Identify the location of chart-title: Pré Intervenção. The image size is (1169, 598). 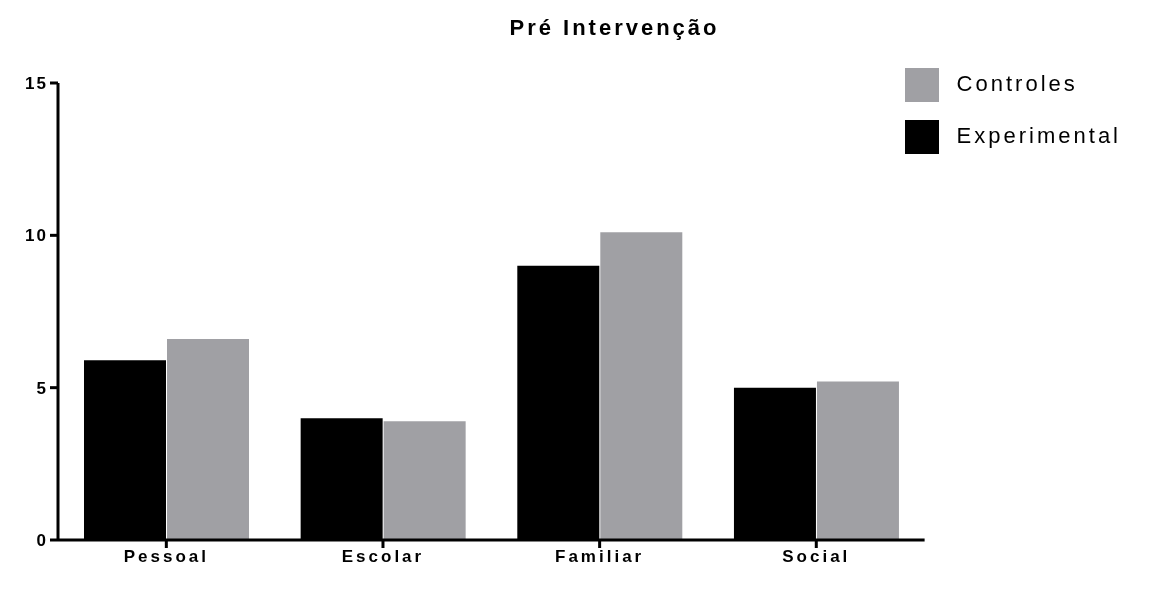
(614, 28).